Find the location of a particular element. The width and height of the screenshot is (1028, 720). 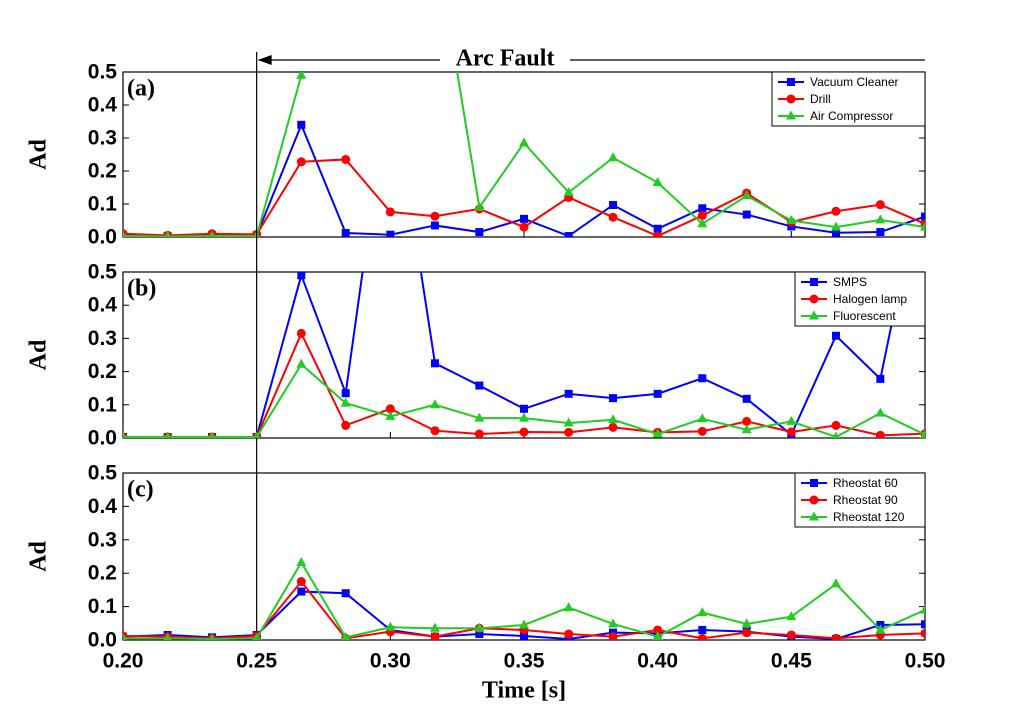

y-tick-label: 0.3 is located at coordinates (102, 138).